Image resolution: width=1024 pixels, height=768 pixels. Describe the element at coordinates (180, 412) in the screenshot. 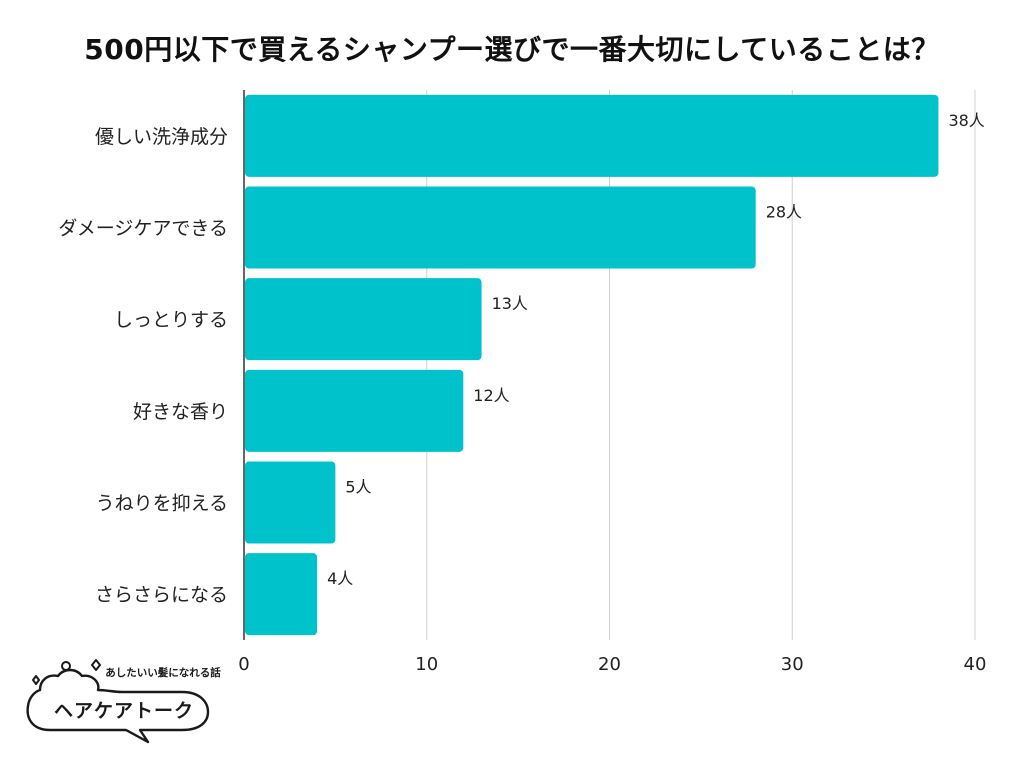

I see `category-label-4: 好きな香り` at that location.